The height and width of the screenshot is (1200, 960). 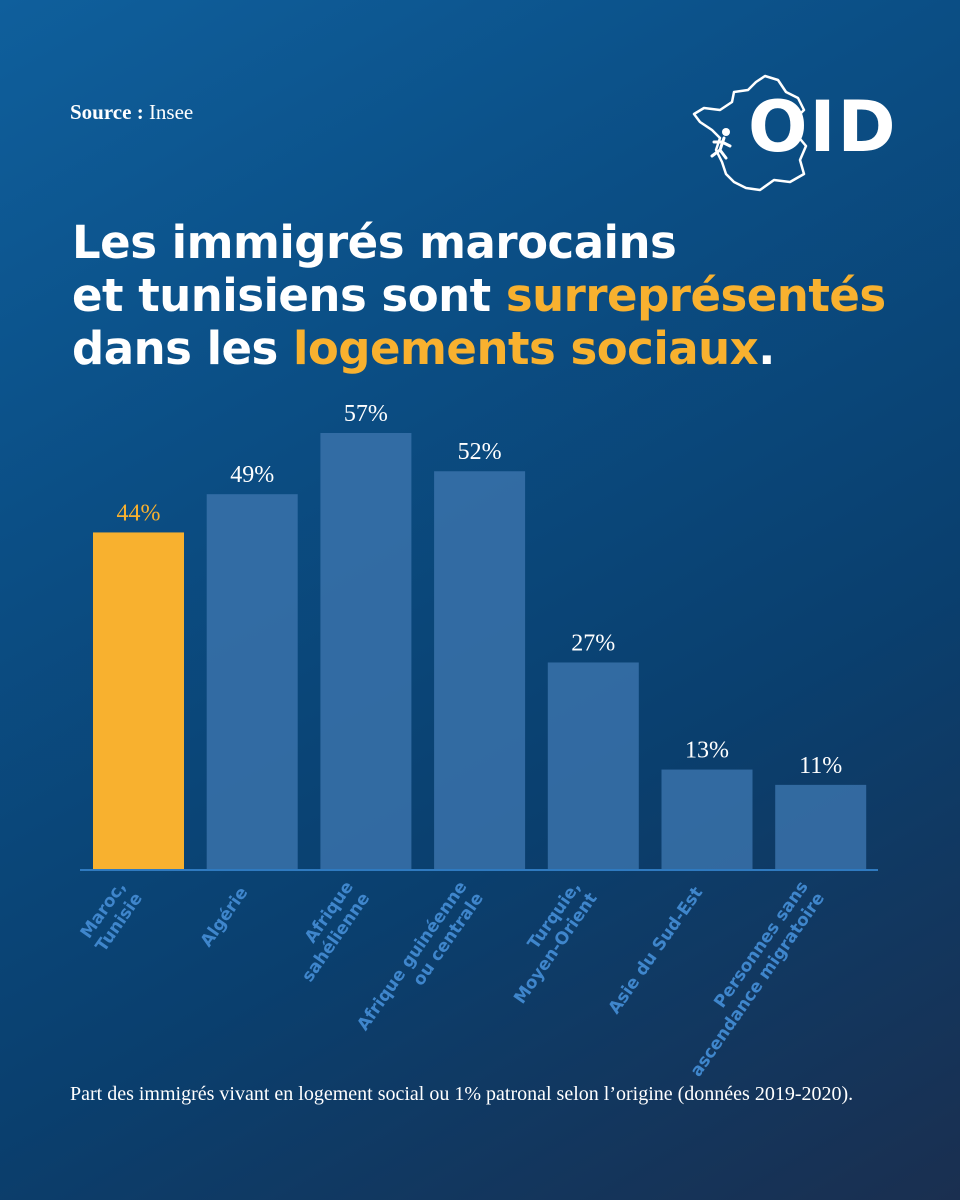 I want to click on title-line-3: dans les logements sociaux., so click(x=492, y=348).